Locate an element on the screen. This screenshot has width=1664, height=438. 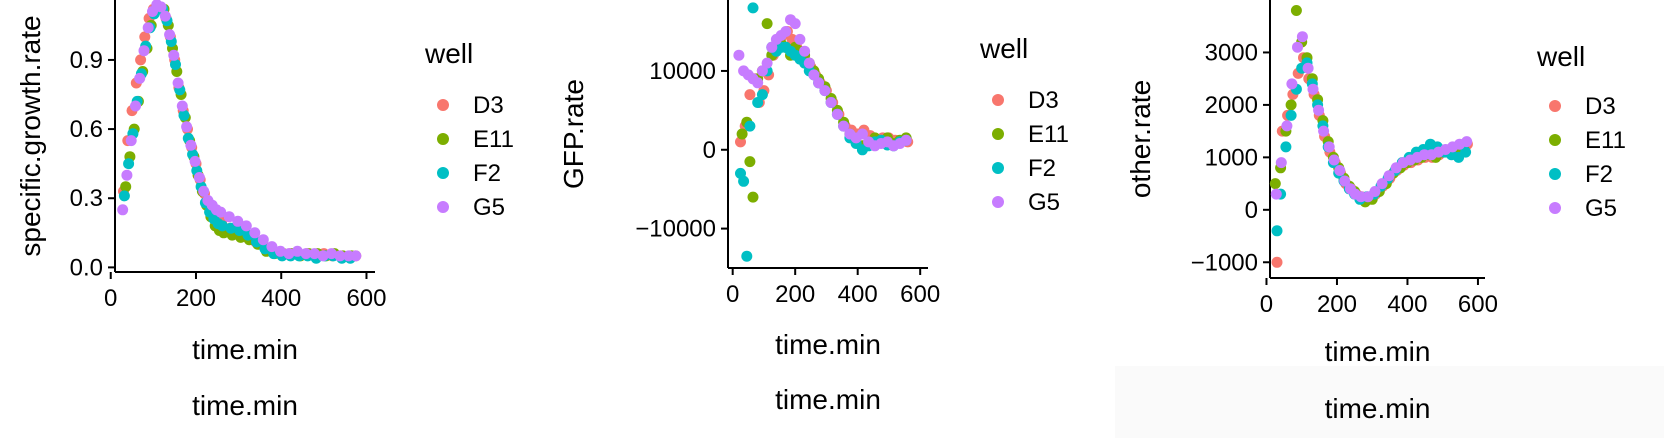
y-axis-title: specific.growth.rate is located at coordinates (30, 135).